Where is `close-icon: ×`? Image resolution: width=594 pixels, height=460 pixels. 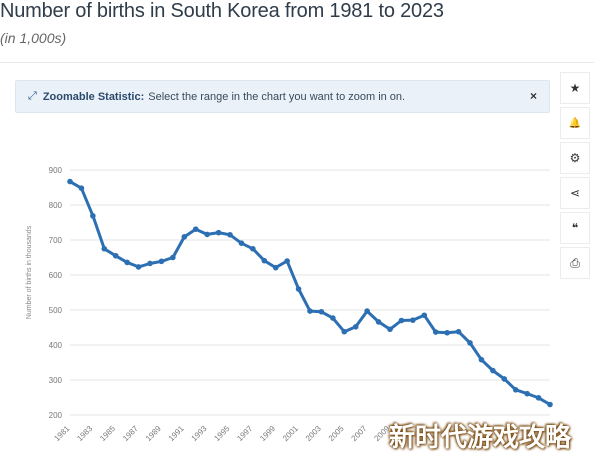
close-icon: × is located at coordinates (533, 96).